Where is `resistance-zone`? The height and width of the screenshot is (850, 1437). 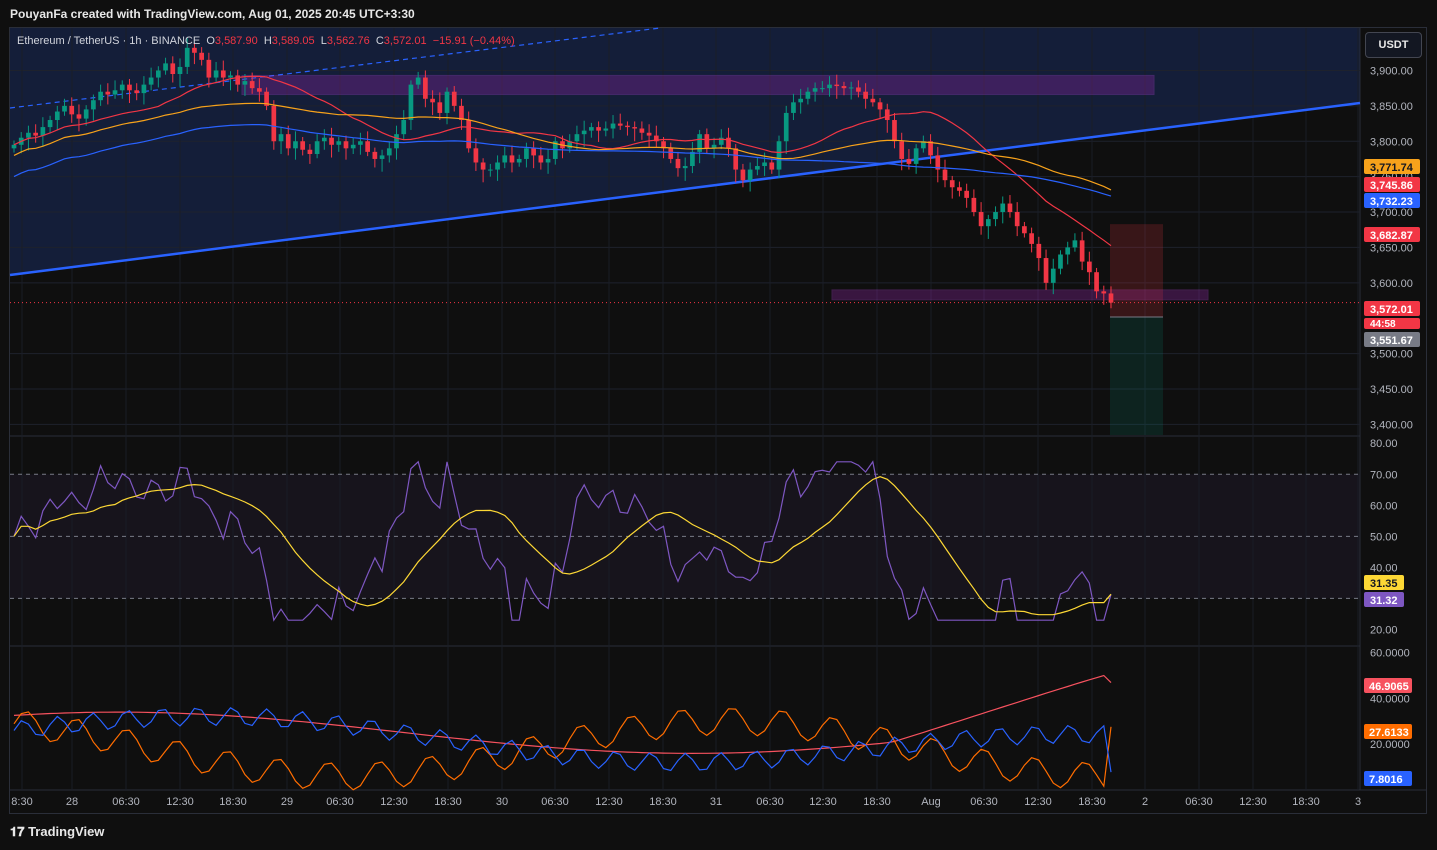
resistance-zone is located at coordinates (698, 85).